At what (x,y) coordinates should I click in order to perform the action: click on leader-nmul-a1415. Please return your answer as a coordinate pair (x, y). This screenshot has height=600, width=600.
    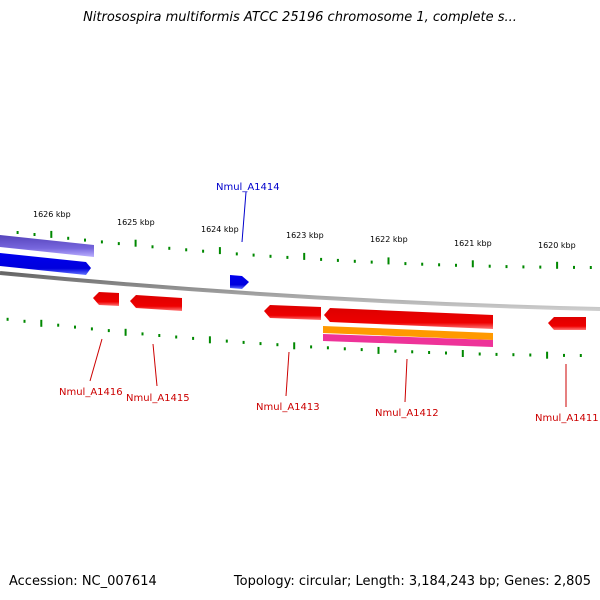
    Looking at the image, I should click on (155, 365).